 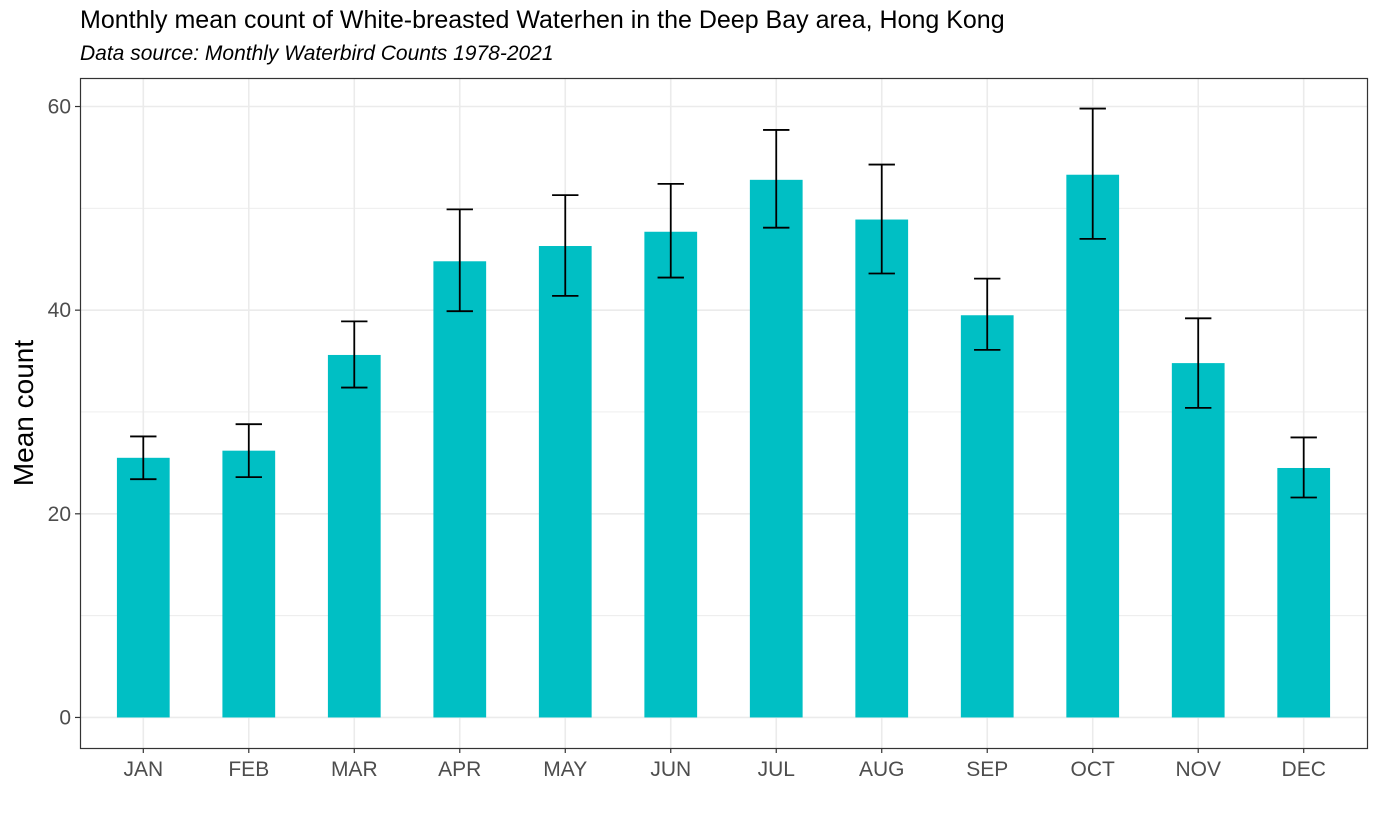 I want to click on x-tick-label: AUG, so click(x=882, y=769).